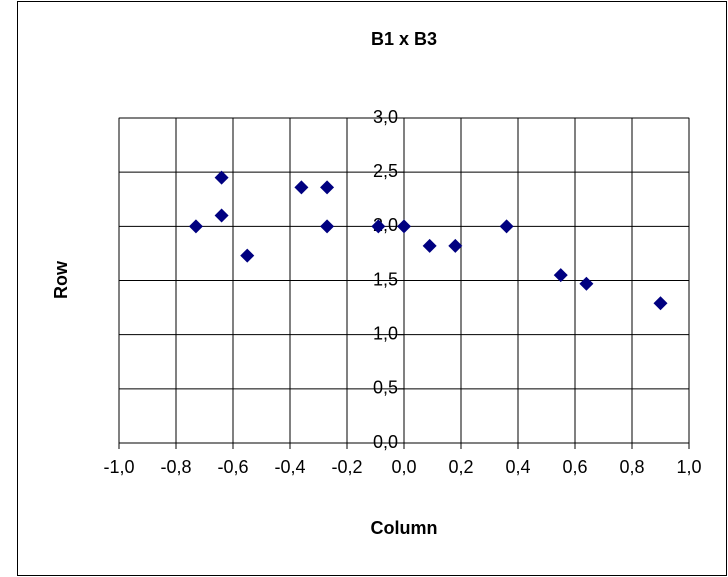 This screenshot has width=728, height=577. What do you see at coordinates (289, 467) in the screenshot?
I see `x-tick-label: -0,4` at bounding box center [289, 467].